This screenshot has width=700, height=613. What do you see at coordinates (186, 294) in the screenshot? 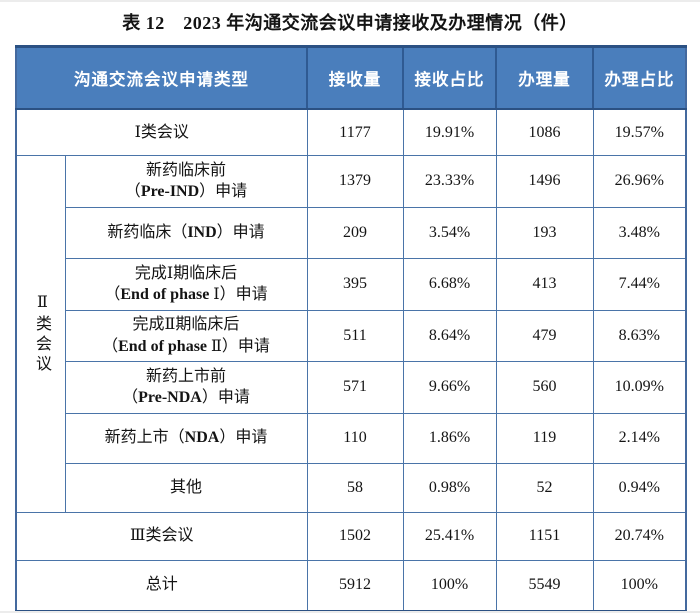
I see `row-label-line: （End of phase Ⅰ）申请` at bounding box center [186, 294].